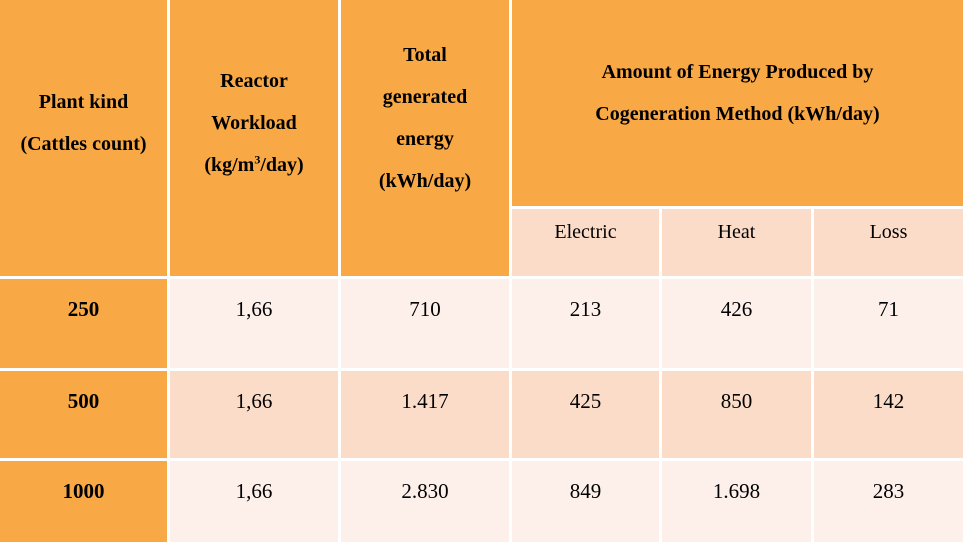 The image size is (963, 542). What do you see at coordinates (735, 500) in the screenshot?
I see `cell-heat: 1.698` at bounding box center [735, 500].